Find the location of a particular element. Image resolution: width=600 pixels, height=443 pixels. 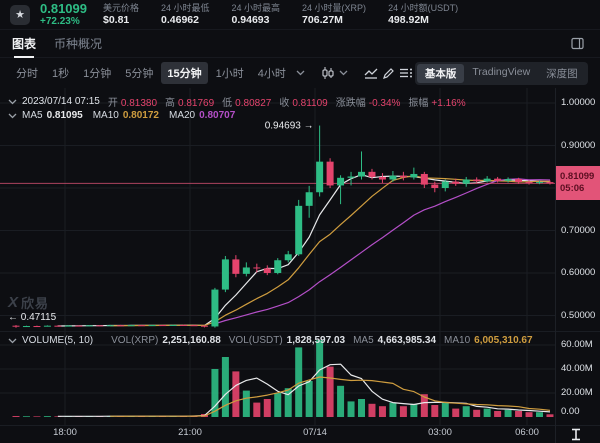

ohlc-value: 0.81380 is located at coordinates (139, 103).